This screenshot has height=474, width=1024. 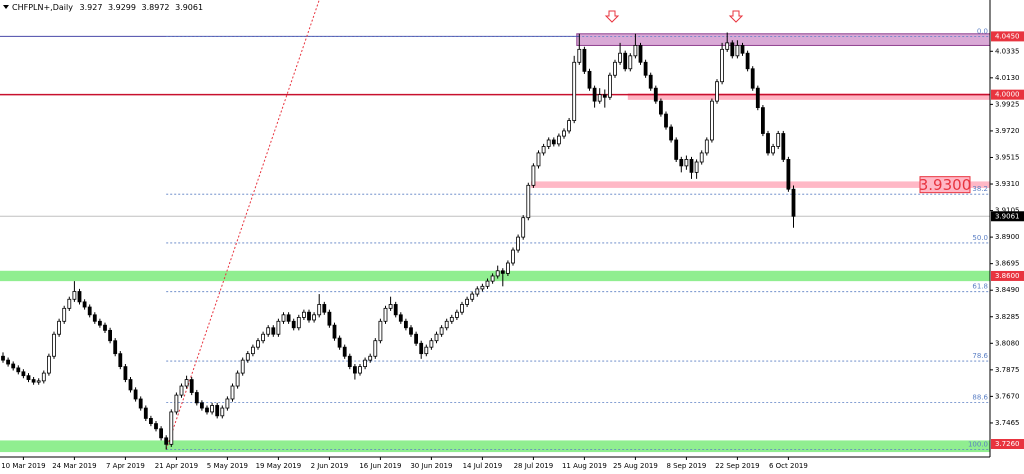 I want to click on y-tick-label: 4.0130, so click(x=1007, y=78).